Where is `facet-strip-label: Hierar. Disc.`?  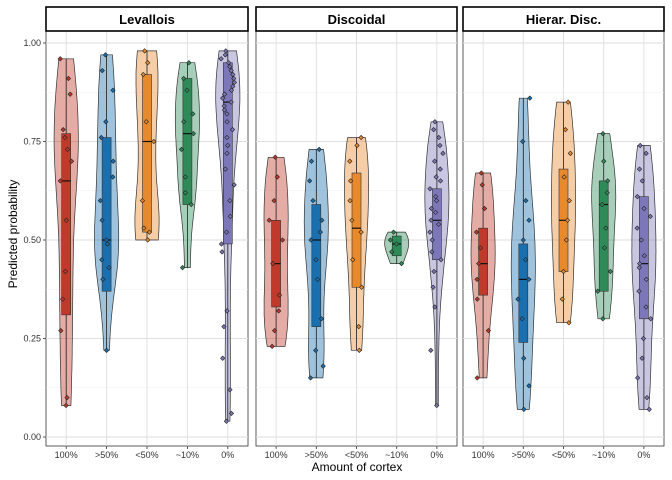
facet-strip-label: Hierar. Disc. is located at coordinates (563, 19).